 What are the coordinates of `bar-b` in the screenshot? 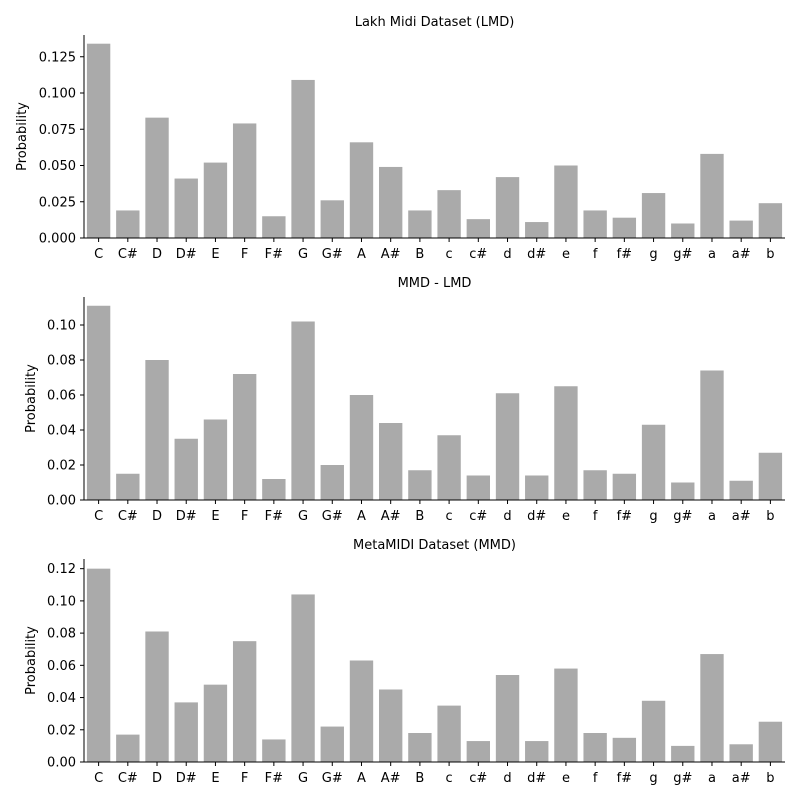 It's located at (770, 476).